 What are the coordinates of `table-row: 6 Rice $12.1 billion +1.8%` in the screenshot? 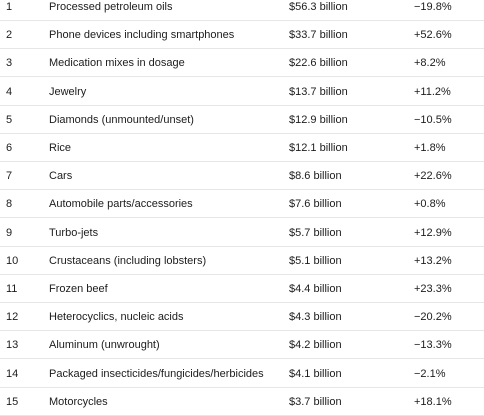 It's located at (242, 148).